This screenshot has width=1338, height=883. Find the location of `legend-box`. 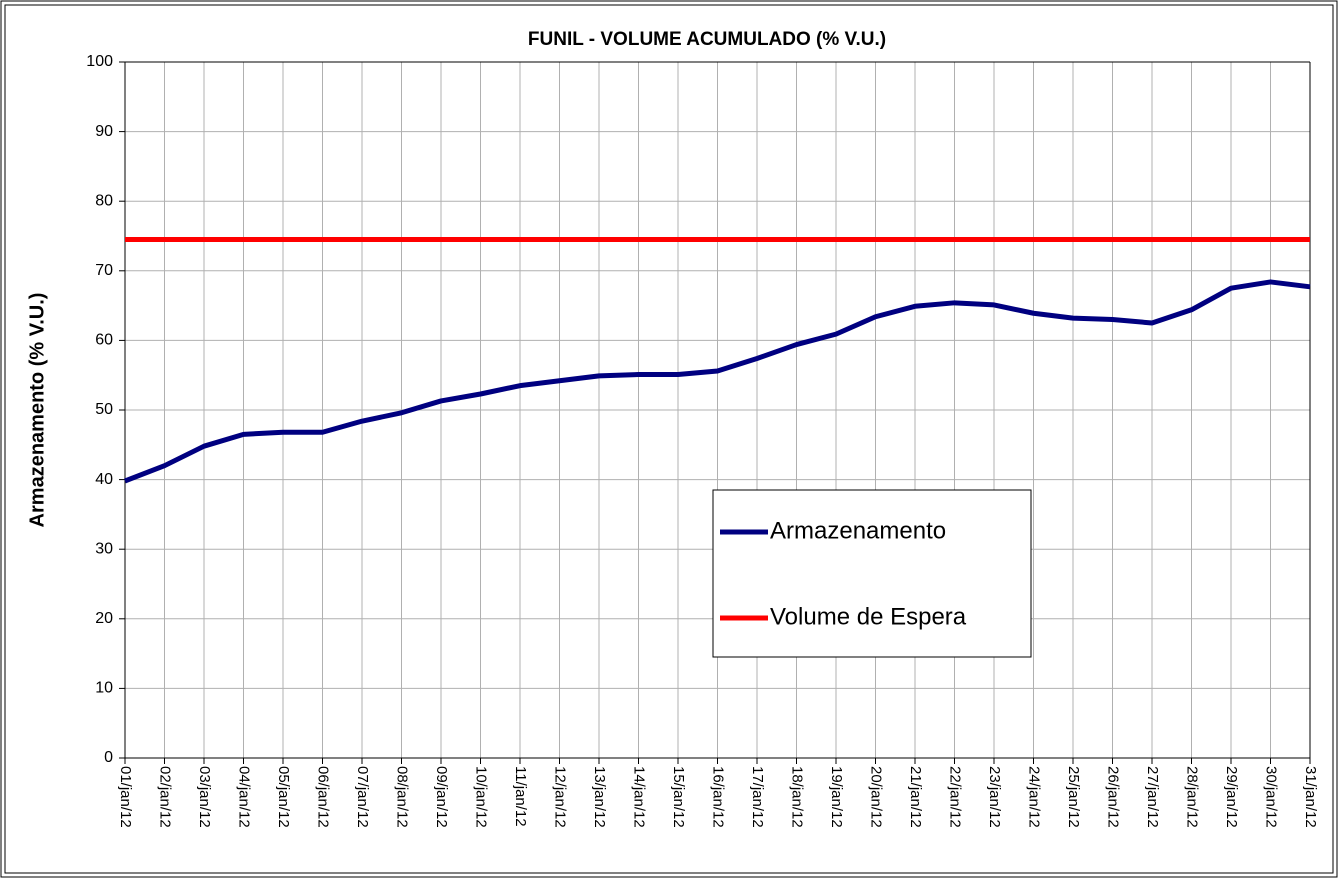

legend-box is located at coordinates (872, 573).